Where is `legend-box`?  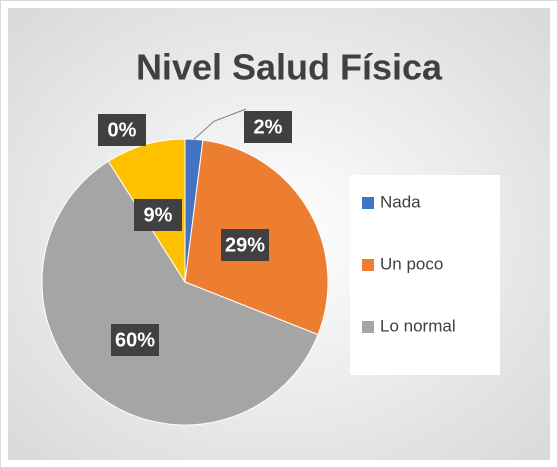 legend-box is located at coordinates (425, 275).